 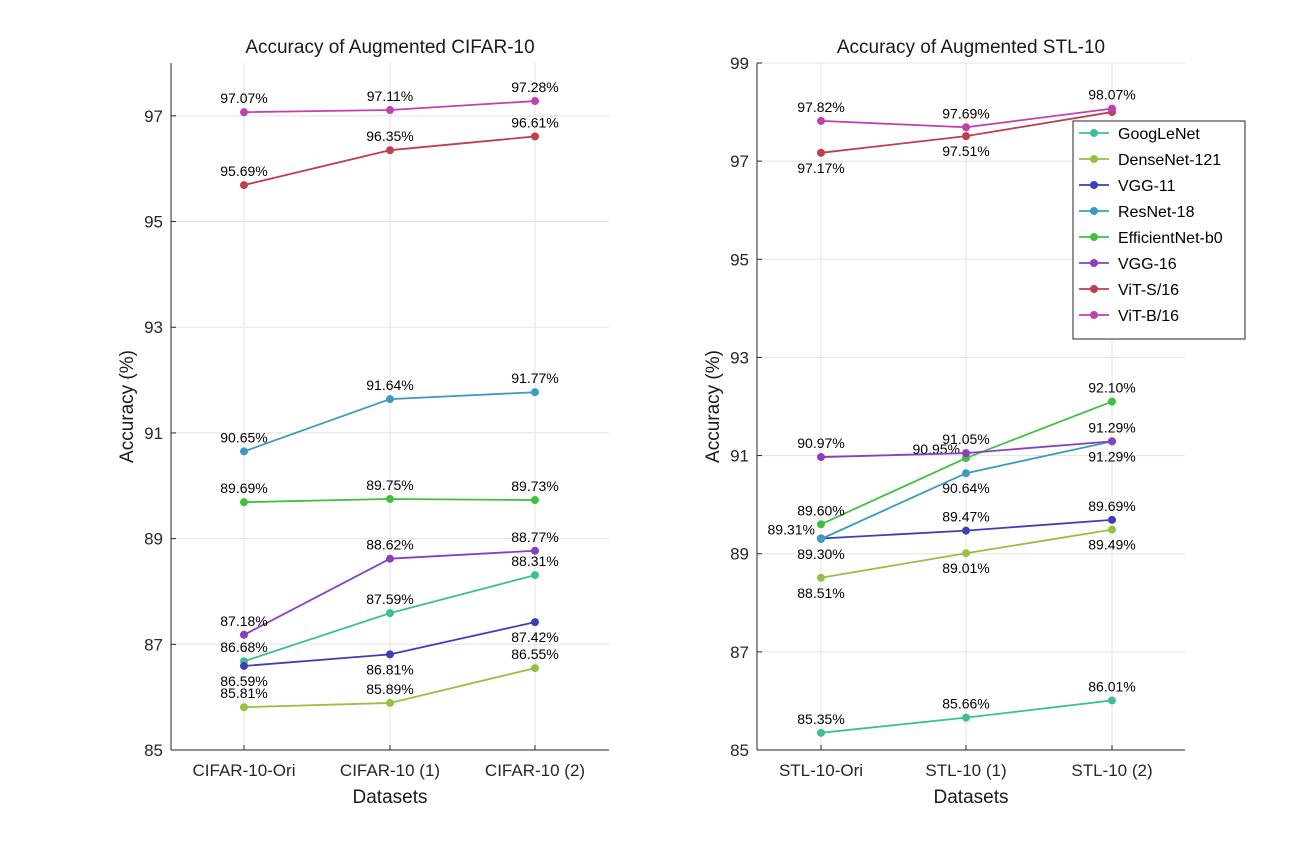 What do you see at coordinates (243, 171) in the screenshot?
I see `data-label: 95.69%` at bounding box center [243, 171].